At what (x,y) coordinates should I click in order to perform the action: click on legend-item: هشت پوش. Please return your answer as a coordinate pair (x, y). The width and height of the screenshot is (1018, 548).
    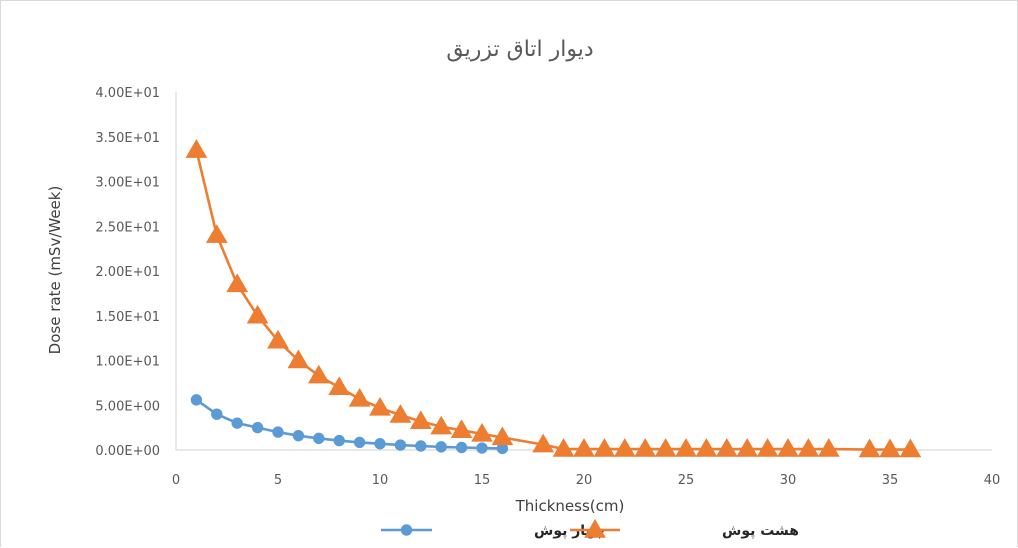
    Looking at the image, I should click on (684, 529).